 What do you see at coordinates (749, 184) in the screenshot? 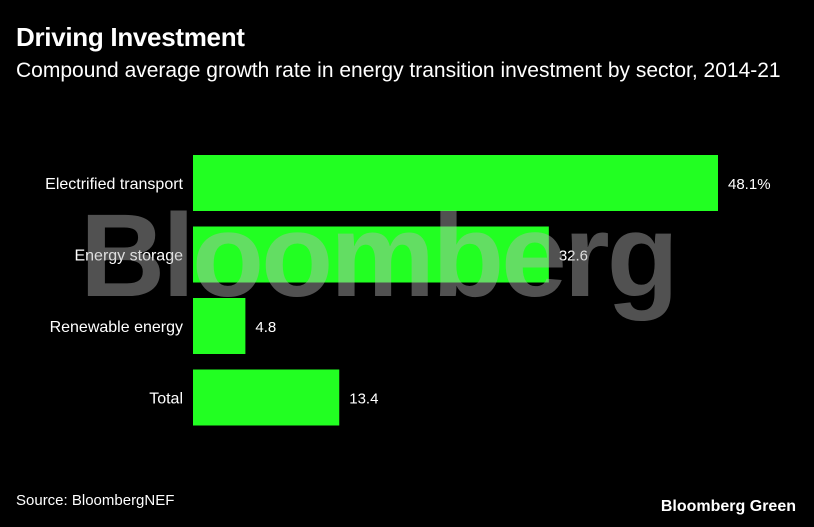
I see `value-label-0: 48.1%` at bounding box center [749, 184].